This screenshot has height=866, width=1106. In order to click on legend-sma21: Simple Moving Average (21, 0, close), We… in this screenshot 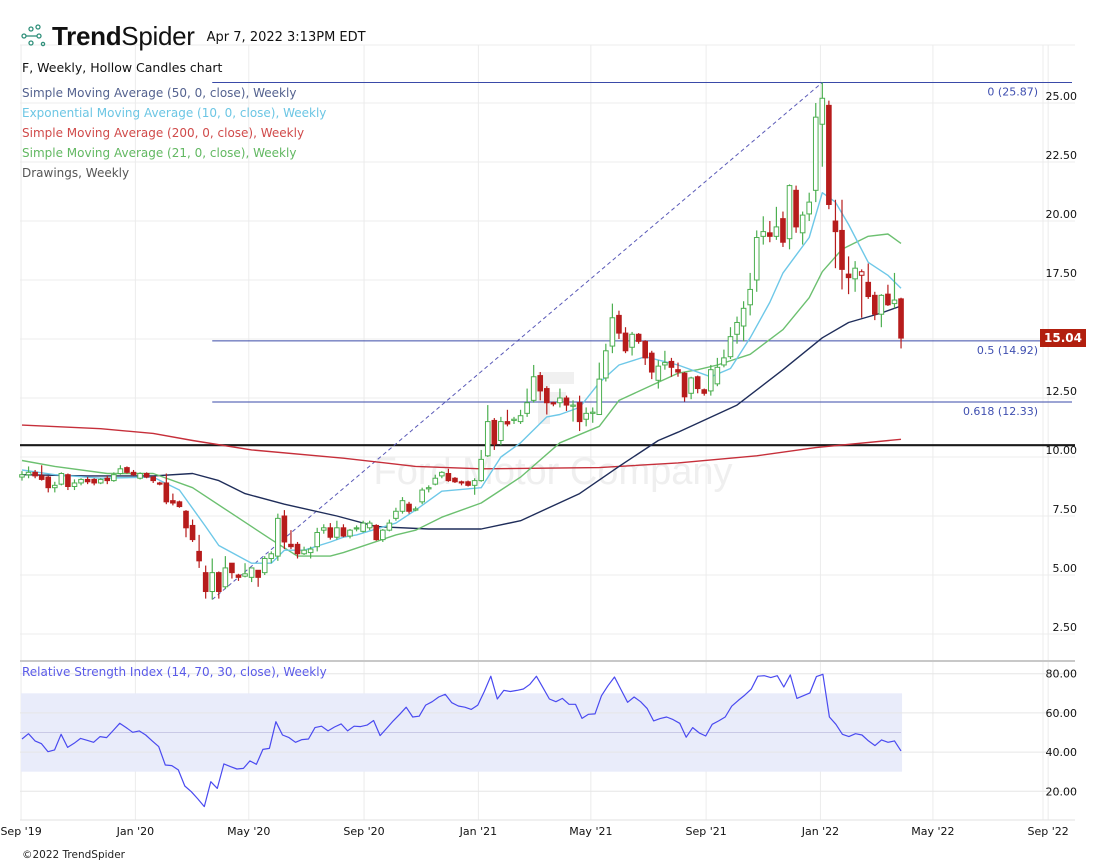, I will do `click(159, 153)`.